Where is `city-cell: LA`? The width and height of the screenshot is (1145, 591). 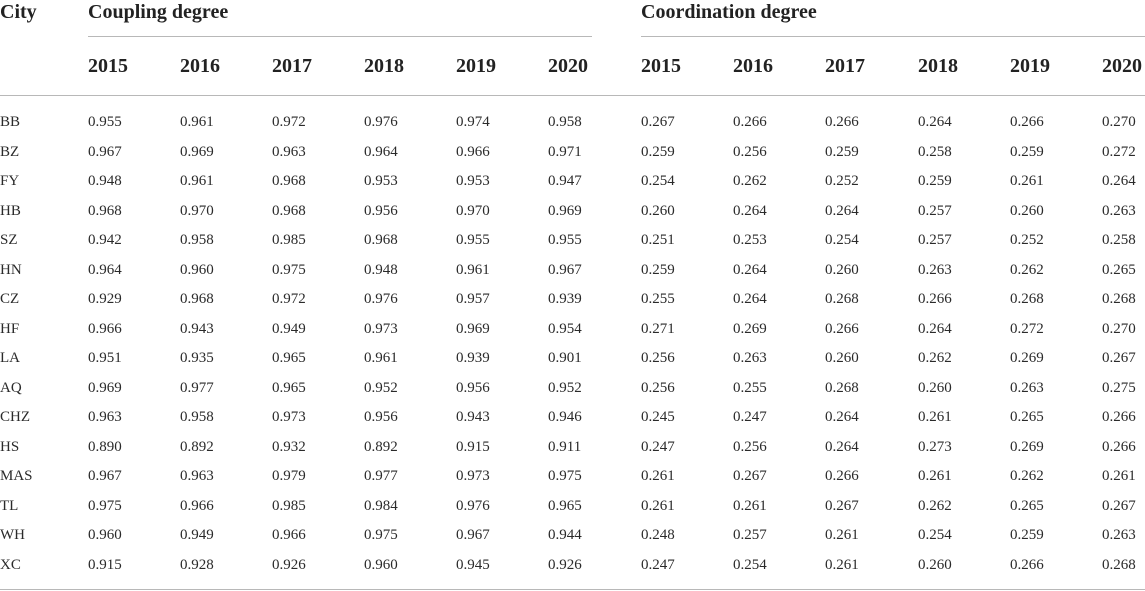
city-cell: LA is located at coordinates (10, 358).